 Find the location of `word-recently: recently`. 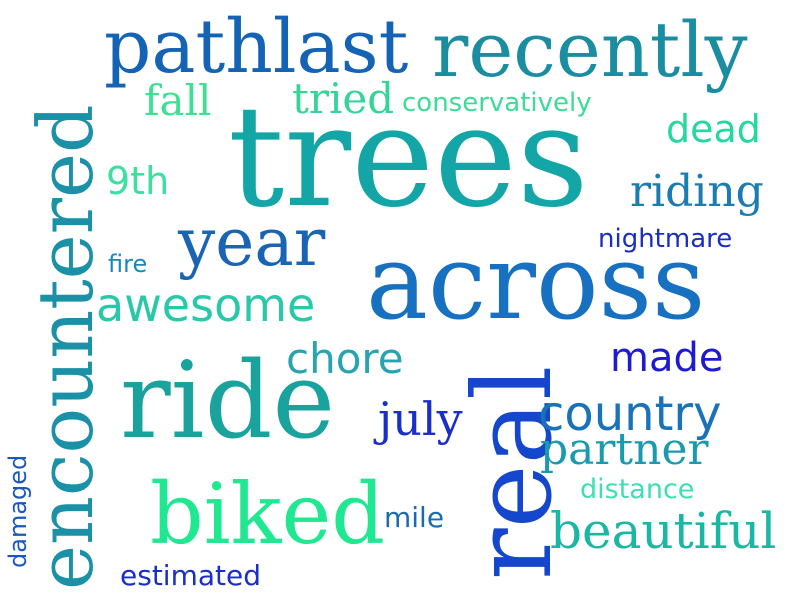

word-recently: recently is located at coordinates (590, 49).